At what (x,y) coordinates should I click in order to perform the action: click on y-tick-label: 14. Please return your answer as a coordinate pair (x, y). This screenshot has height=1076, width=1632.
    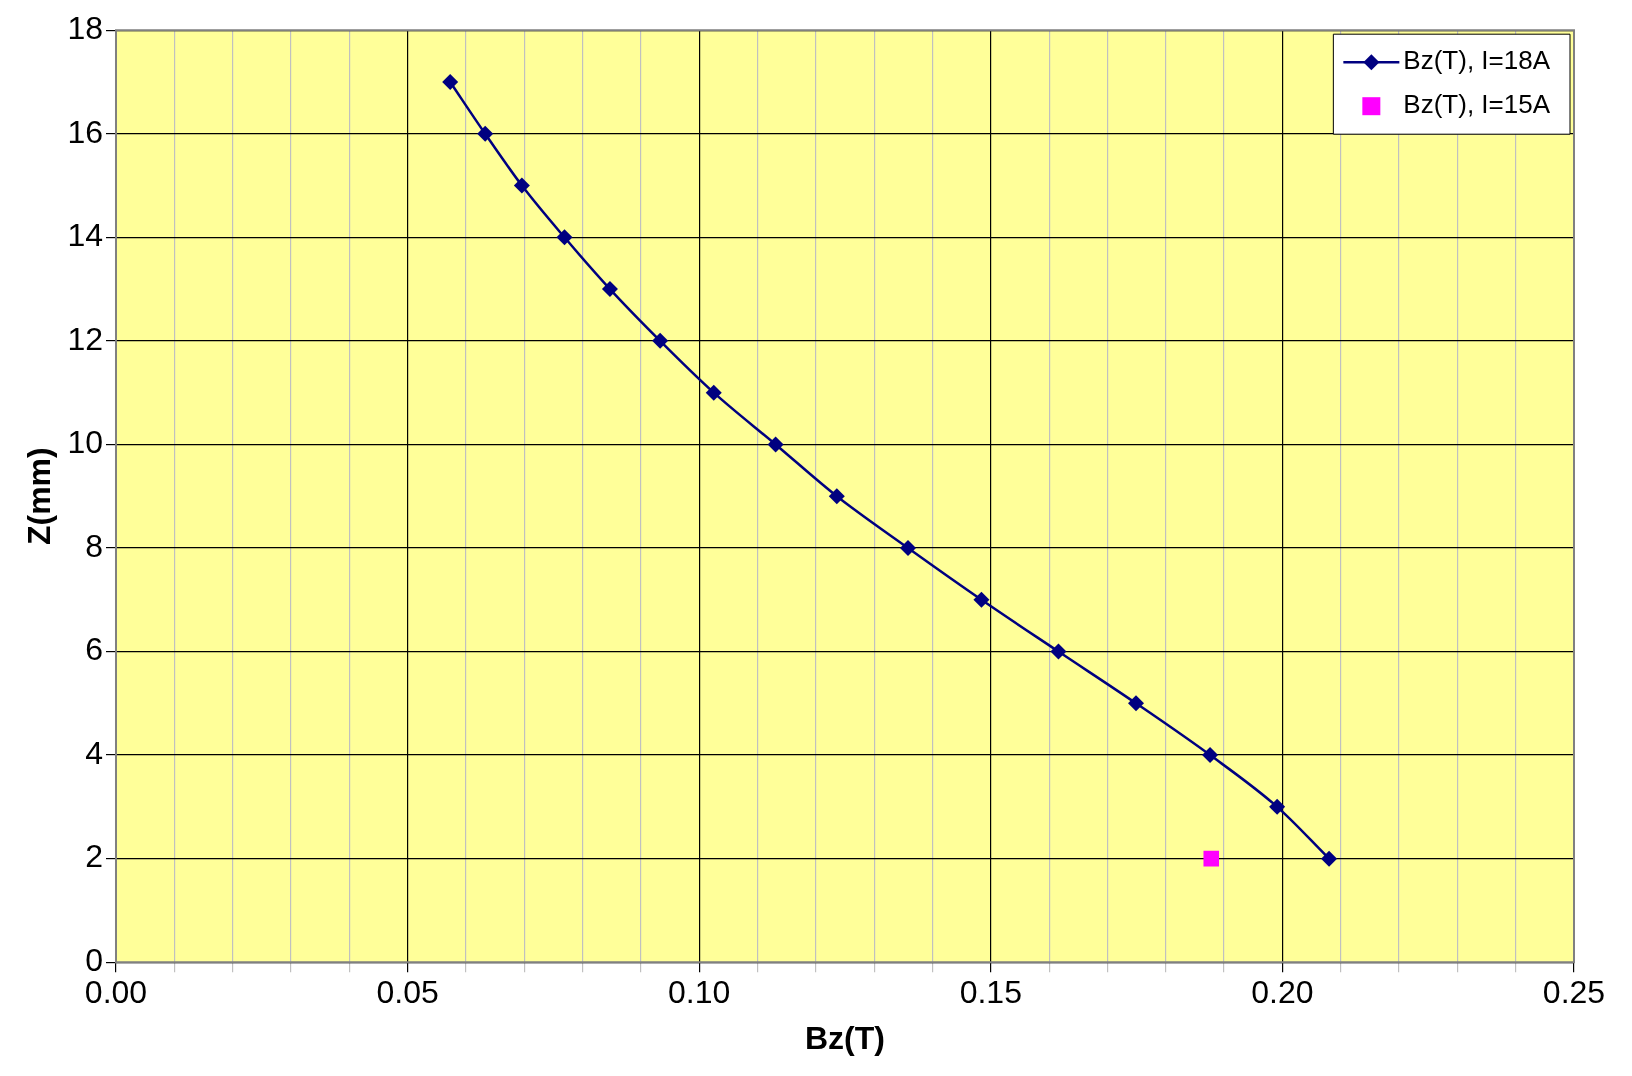
    Looking at the image, I should click on (85, 235).